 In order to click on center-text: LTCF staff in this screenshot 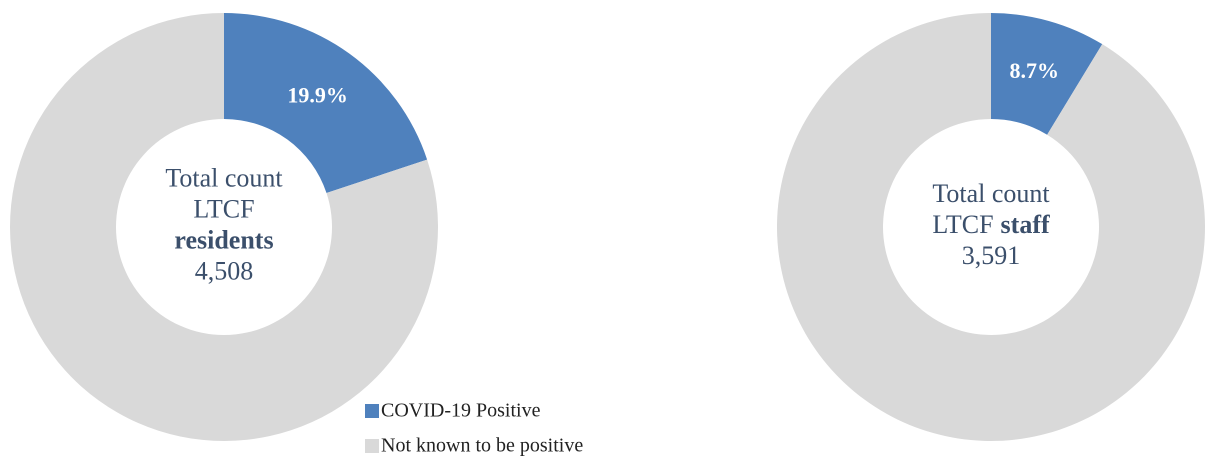, I will do `click(991, 224)`.